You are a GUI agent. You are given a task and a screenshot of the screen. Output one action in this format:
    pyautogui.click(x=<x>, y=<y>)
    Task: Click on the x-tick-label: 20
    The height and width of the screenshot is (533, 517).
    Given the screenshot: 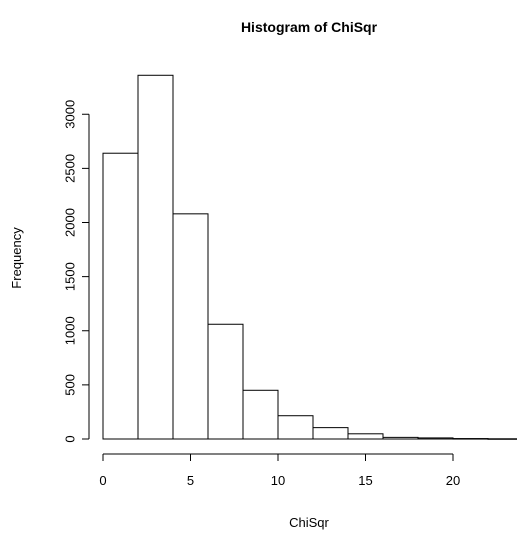 What is the action you would take?
    pyautogui.click(x=453, y=480)
    